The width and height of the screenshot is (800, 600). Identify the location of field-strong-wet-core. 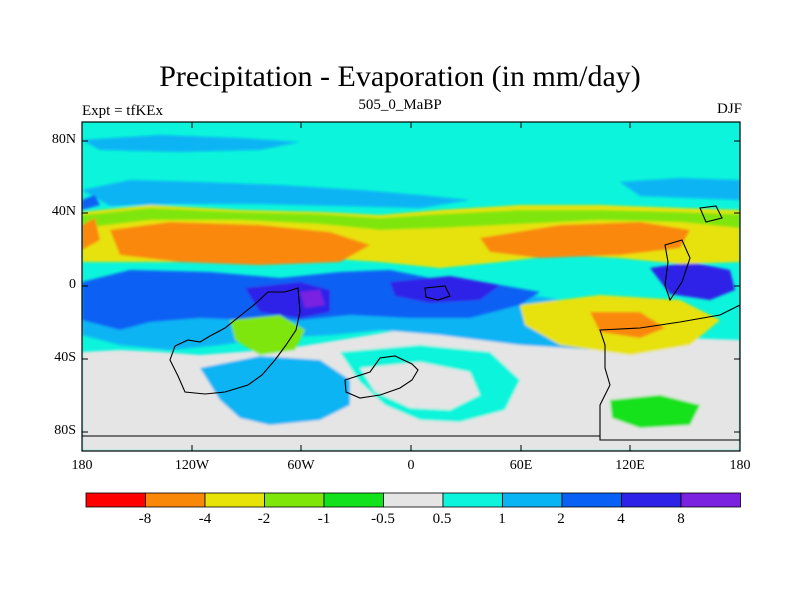
(312, 299).